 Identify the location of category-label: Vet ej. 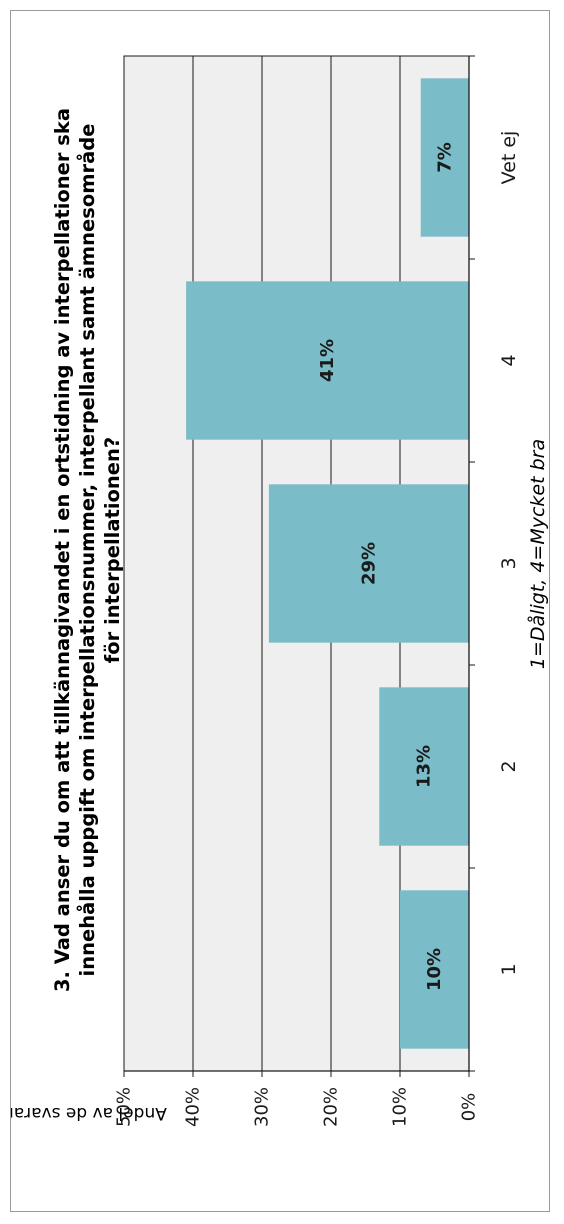
(509, 158).